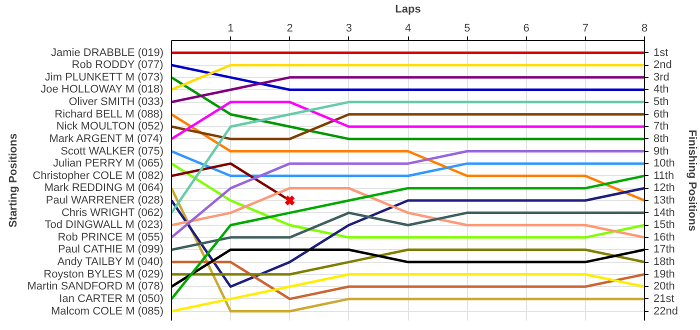 Image resolution: width=700 pixels, height=330 pixels. What do you see at coordinates (661, 52) in the screenshot?
I see `y-tick-label: 1st` at bounding box center [661, 52].